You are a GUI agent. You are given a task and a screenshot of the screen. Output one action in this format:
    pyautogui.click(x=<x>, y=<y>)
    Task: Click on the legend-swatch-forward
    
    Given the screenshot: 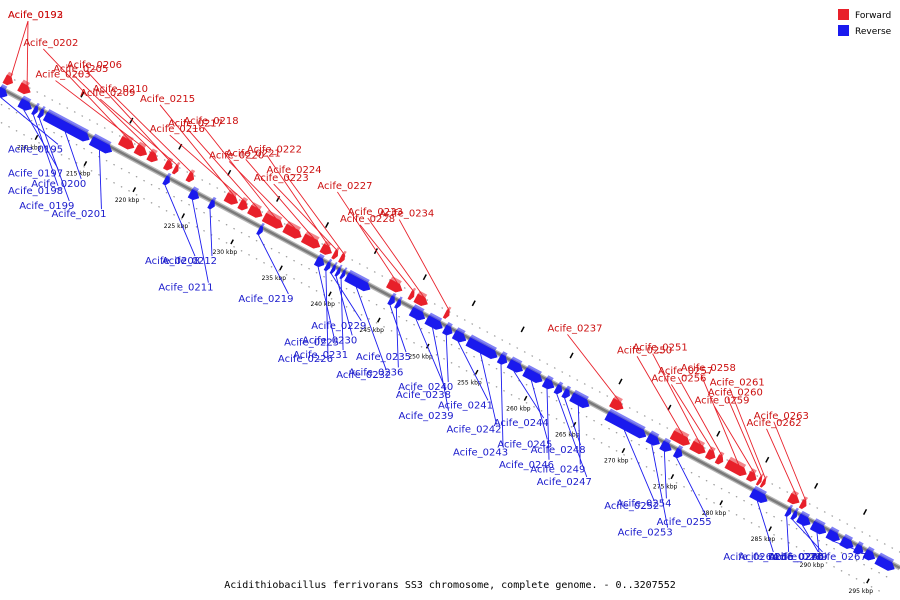 What is the action you would take?
    pyautogui.click(x=843, y=14)
    